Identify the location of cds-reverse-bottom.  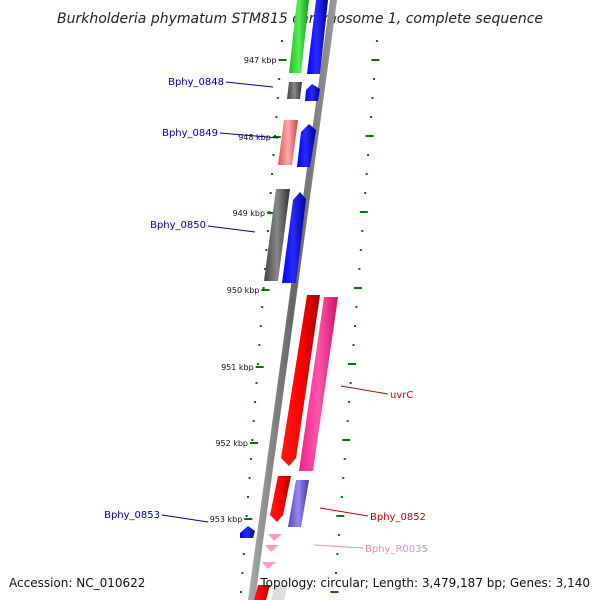
(262, 592).